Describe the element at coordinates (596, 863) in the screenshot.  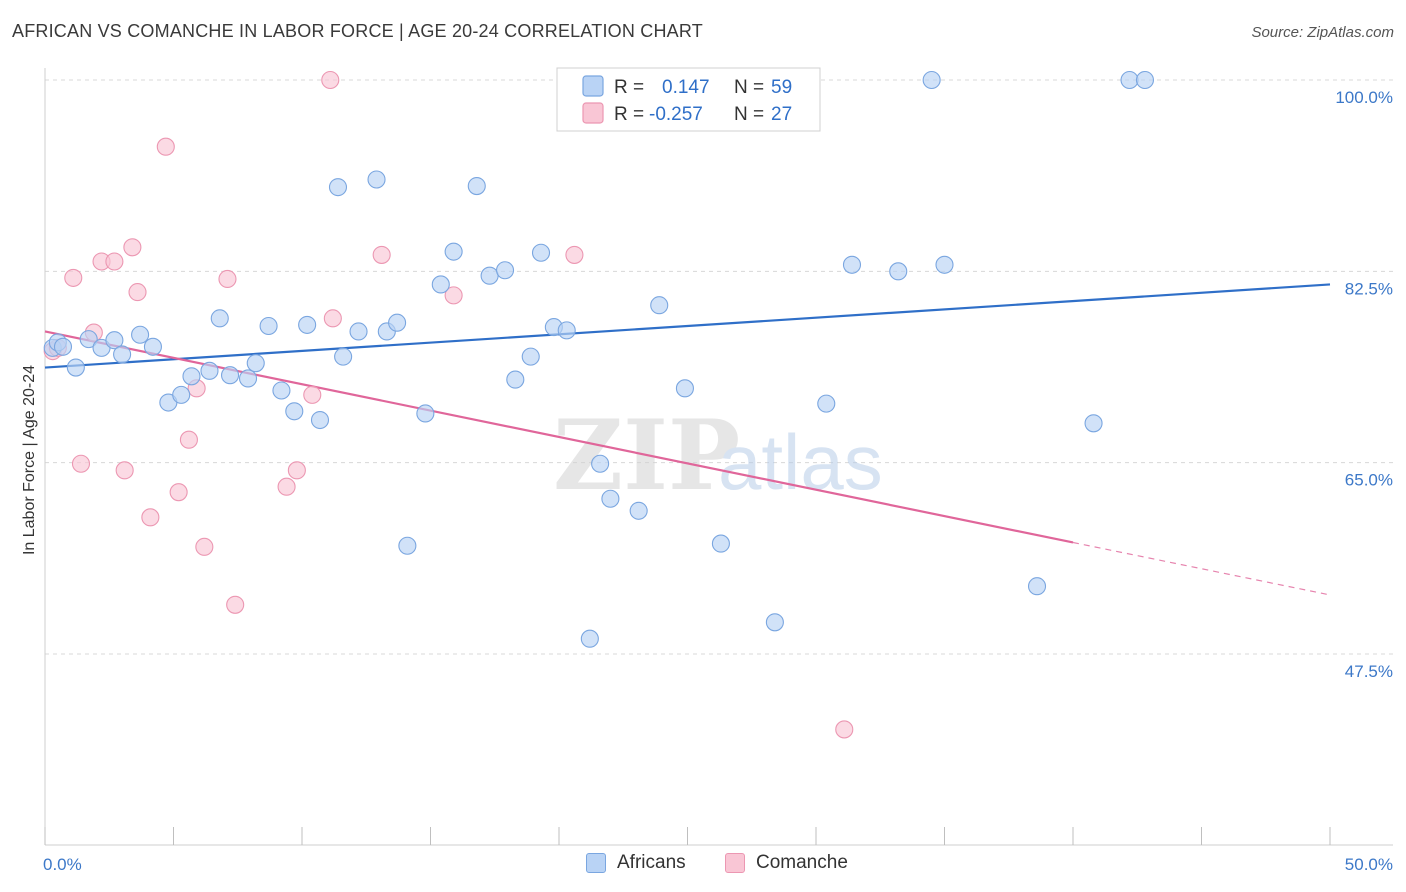
I see `legend-bottom-africans-swatch` at that location.